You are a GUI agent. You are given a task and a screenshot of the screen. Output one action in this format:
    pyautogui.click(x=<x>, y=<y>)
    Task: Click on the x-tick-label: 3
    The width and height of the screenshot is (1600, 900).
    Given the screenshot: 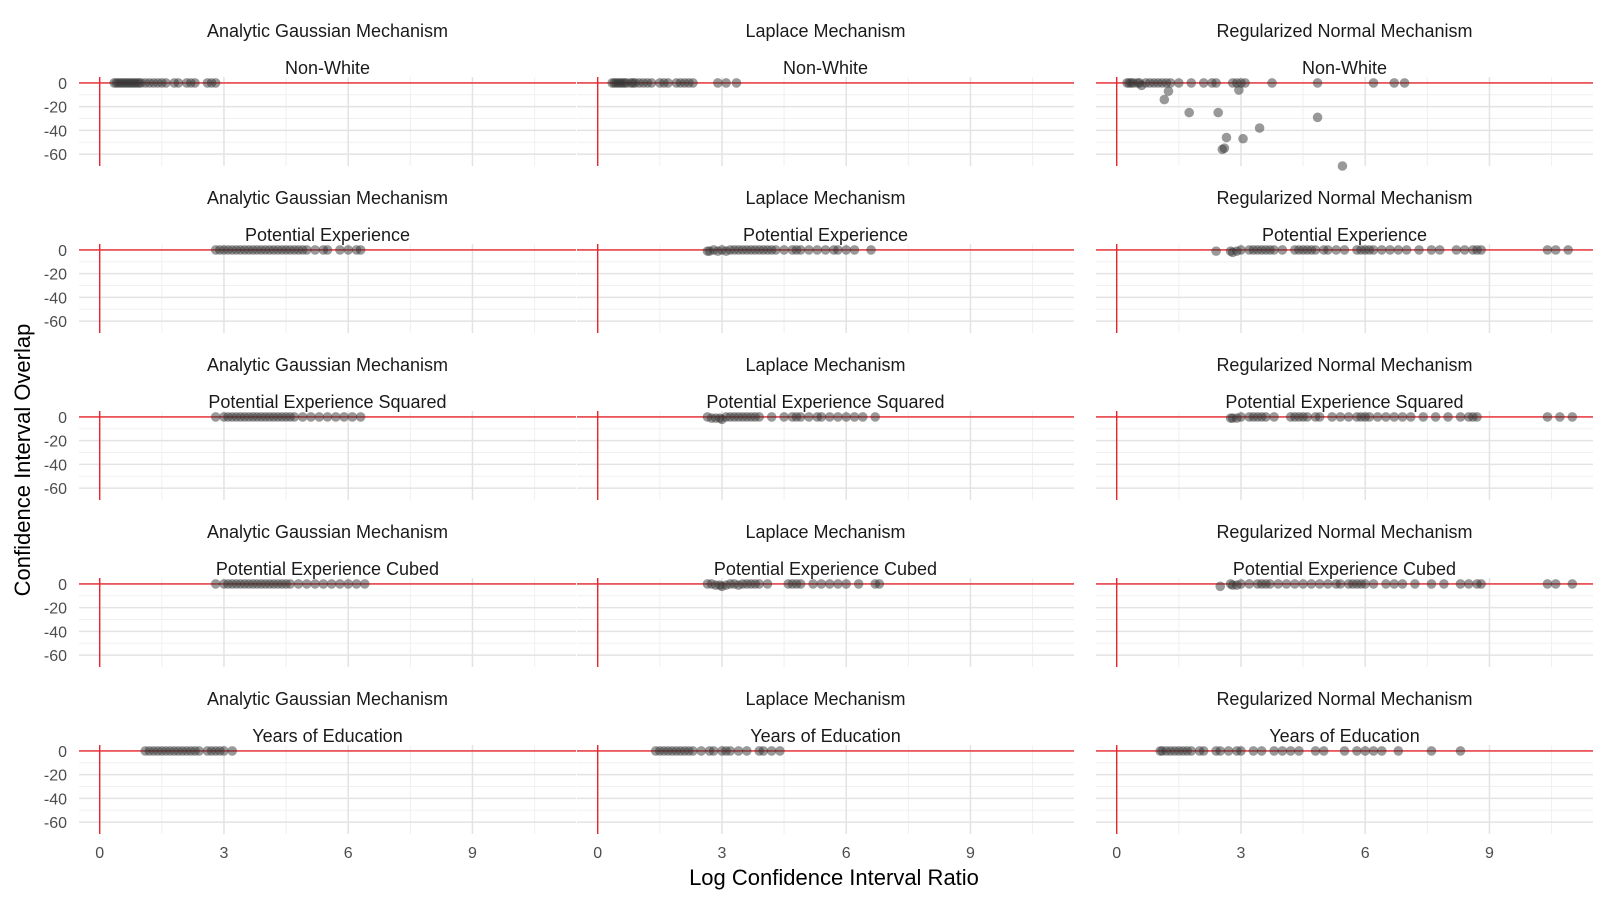 What is the action you would take?
    pyautogui.click(x=1241, y=853)
    